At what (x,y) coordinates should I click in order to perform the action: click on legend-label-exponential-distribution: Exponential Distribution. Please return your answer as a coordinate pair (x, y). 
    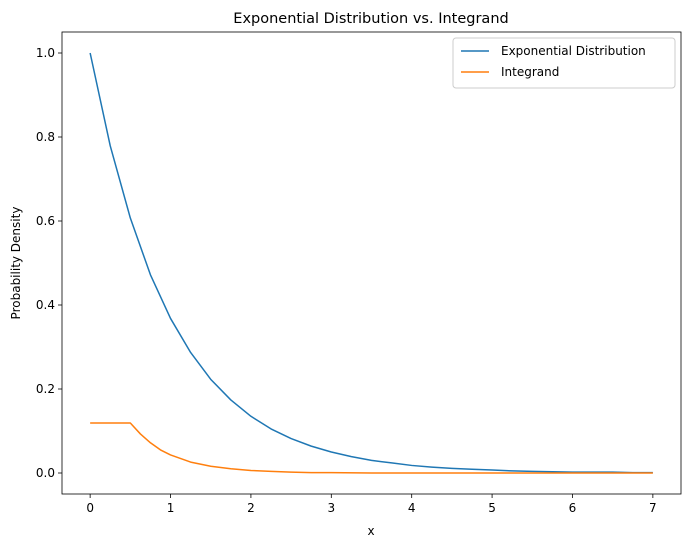
    Looking at the image, I should click on (573, 51).